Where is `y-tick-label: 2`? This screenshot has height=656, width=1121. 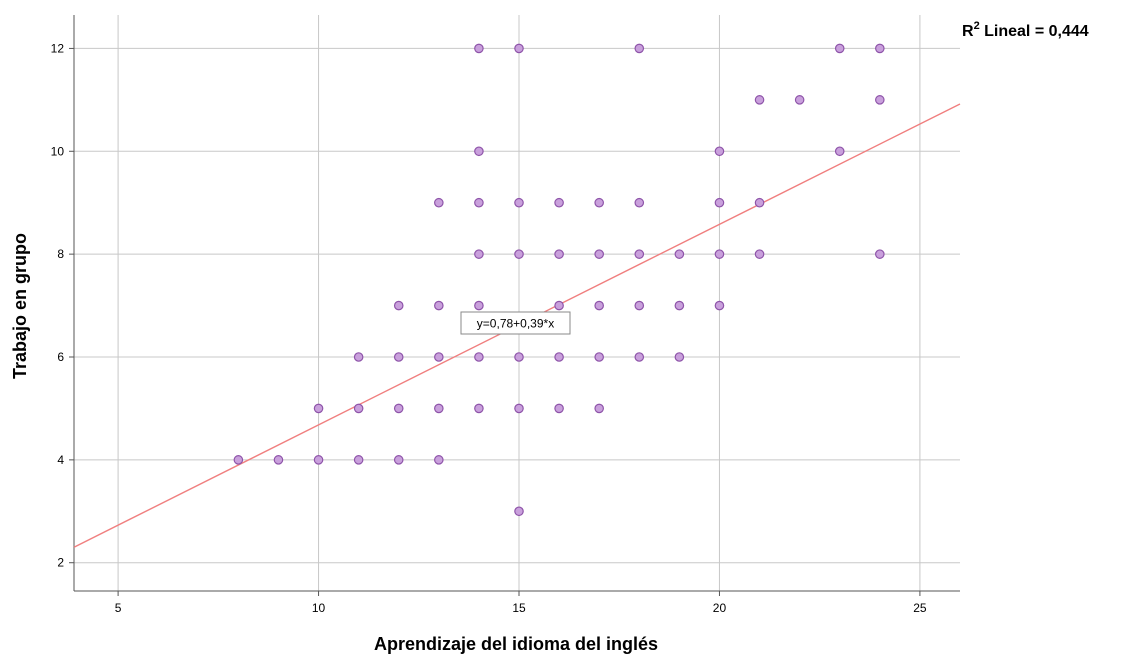 y-tick-label: 2 is located at coordinates (60, 563).